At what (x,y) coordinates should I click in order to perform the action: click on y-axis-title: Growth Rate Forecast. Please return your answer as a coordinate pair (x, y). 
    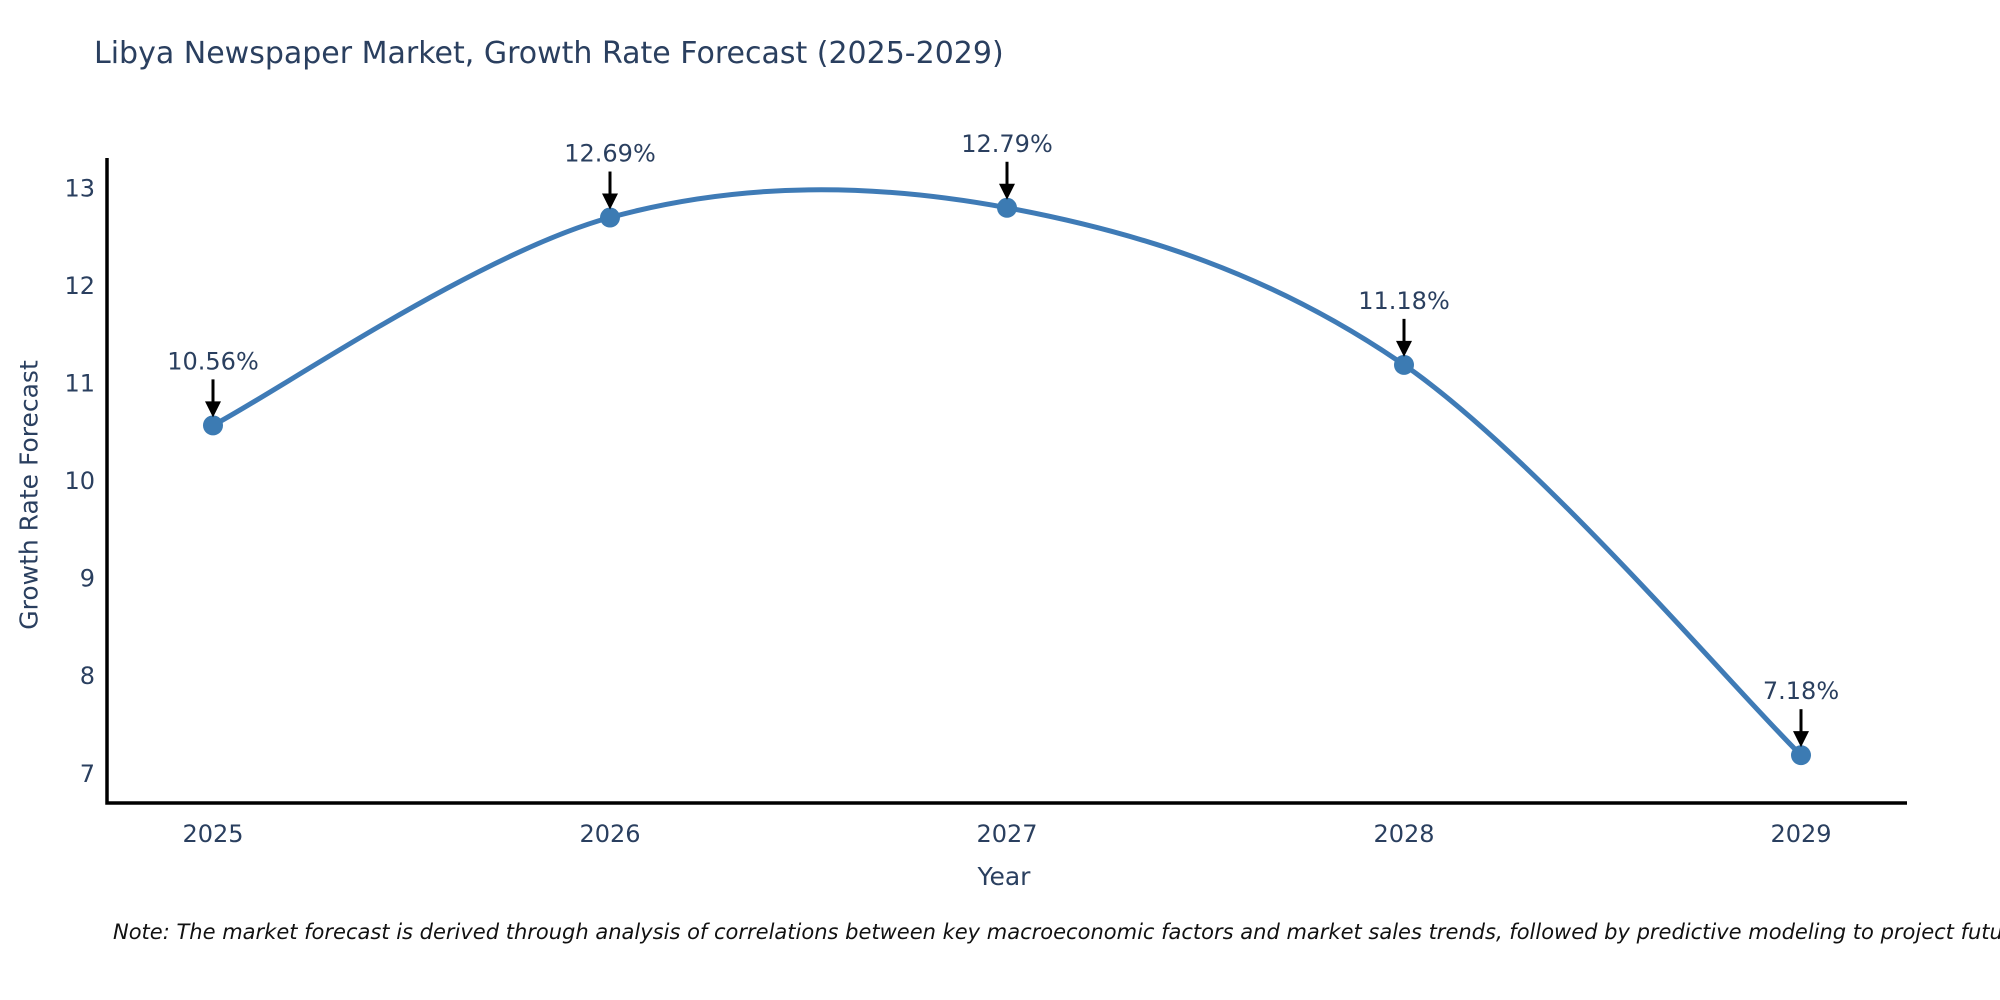
    Looking at the image, I should click on (29, 495).